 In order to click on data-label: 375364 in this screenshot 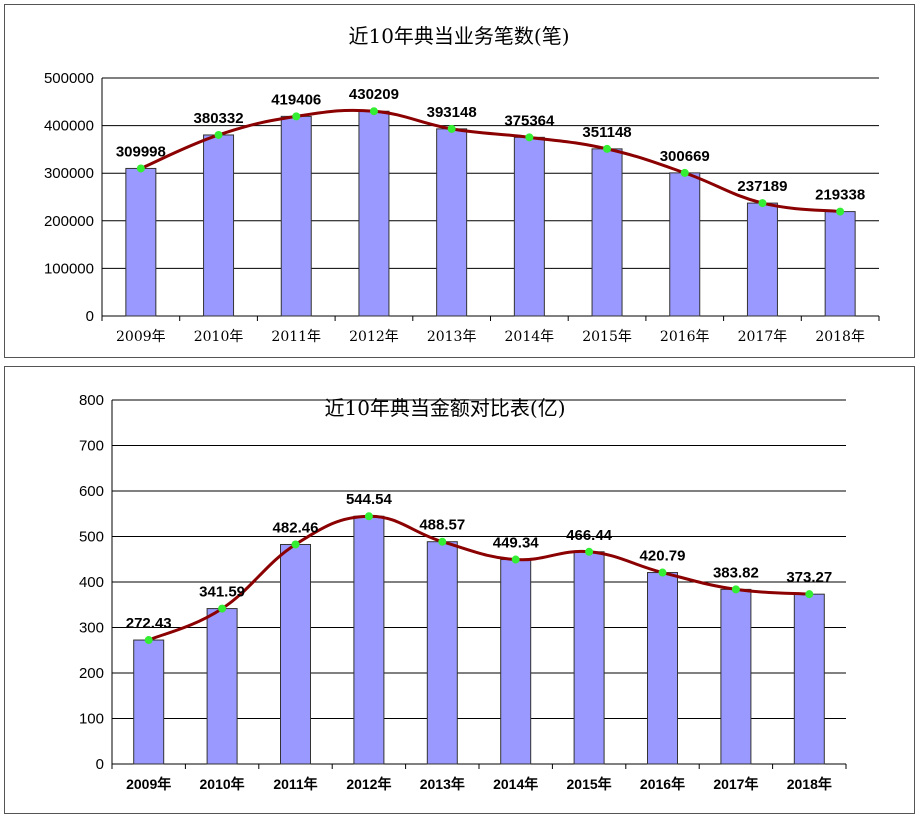, I will do `click(529, 120)`.